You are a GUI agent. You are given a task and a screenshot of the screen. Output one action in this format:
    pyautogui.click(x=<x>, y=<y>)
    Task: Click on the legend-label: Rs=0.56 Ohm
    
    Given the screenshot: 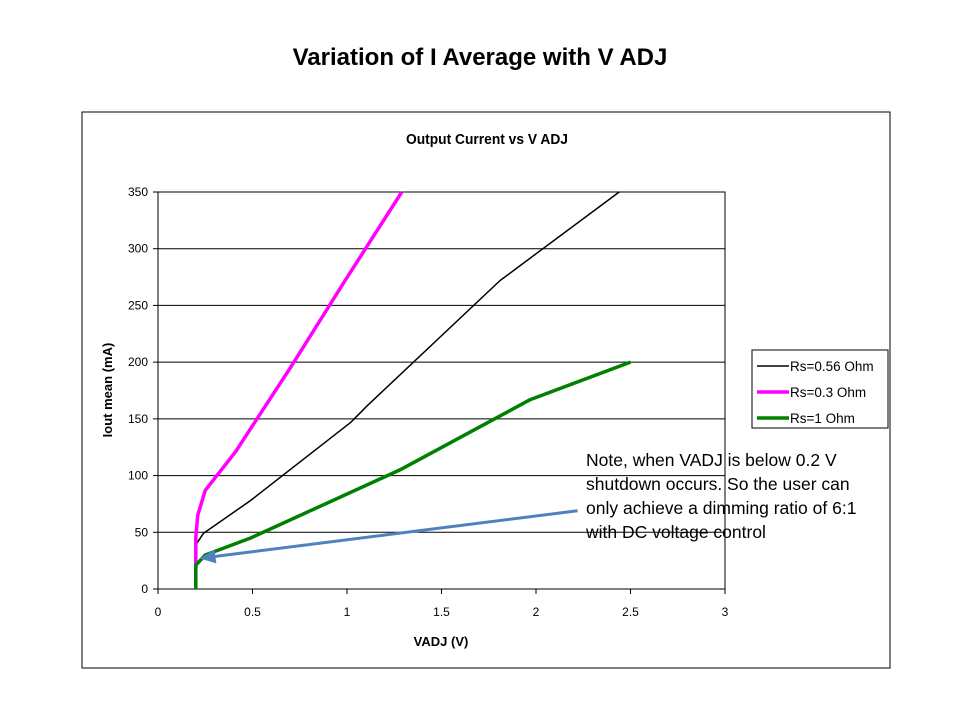 What is the action you would take?
    pyautogui.click(x=832, y=366)
    